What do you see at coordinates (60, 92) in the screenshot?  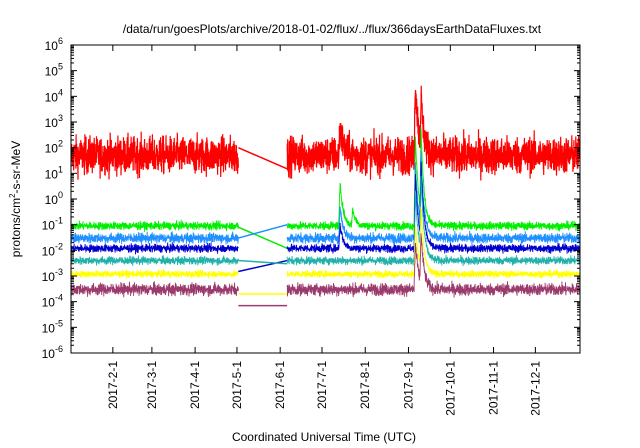 I see `y-tick-label-exp: 4` at bounding box center [60, 92].